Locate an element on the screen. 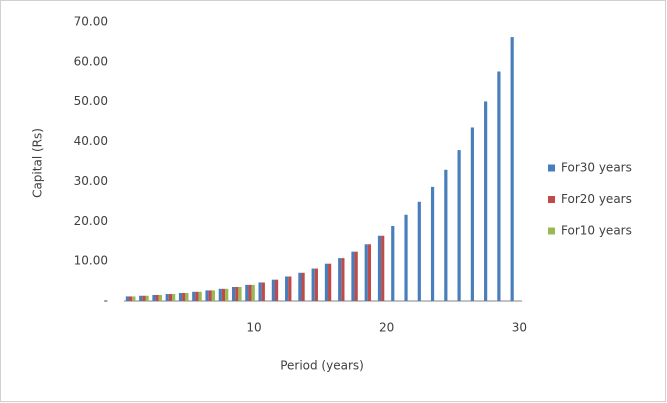  x-axis-label: Period (years) is located at coordinates (322, 366).